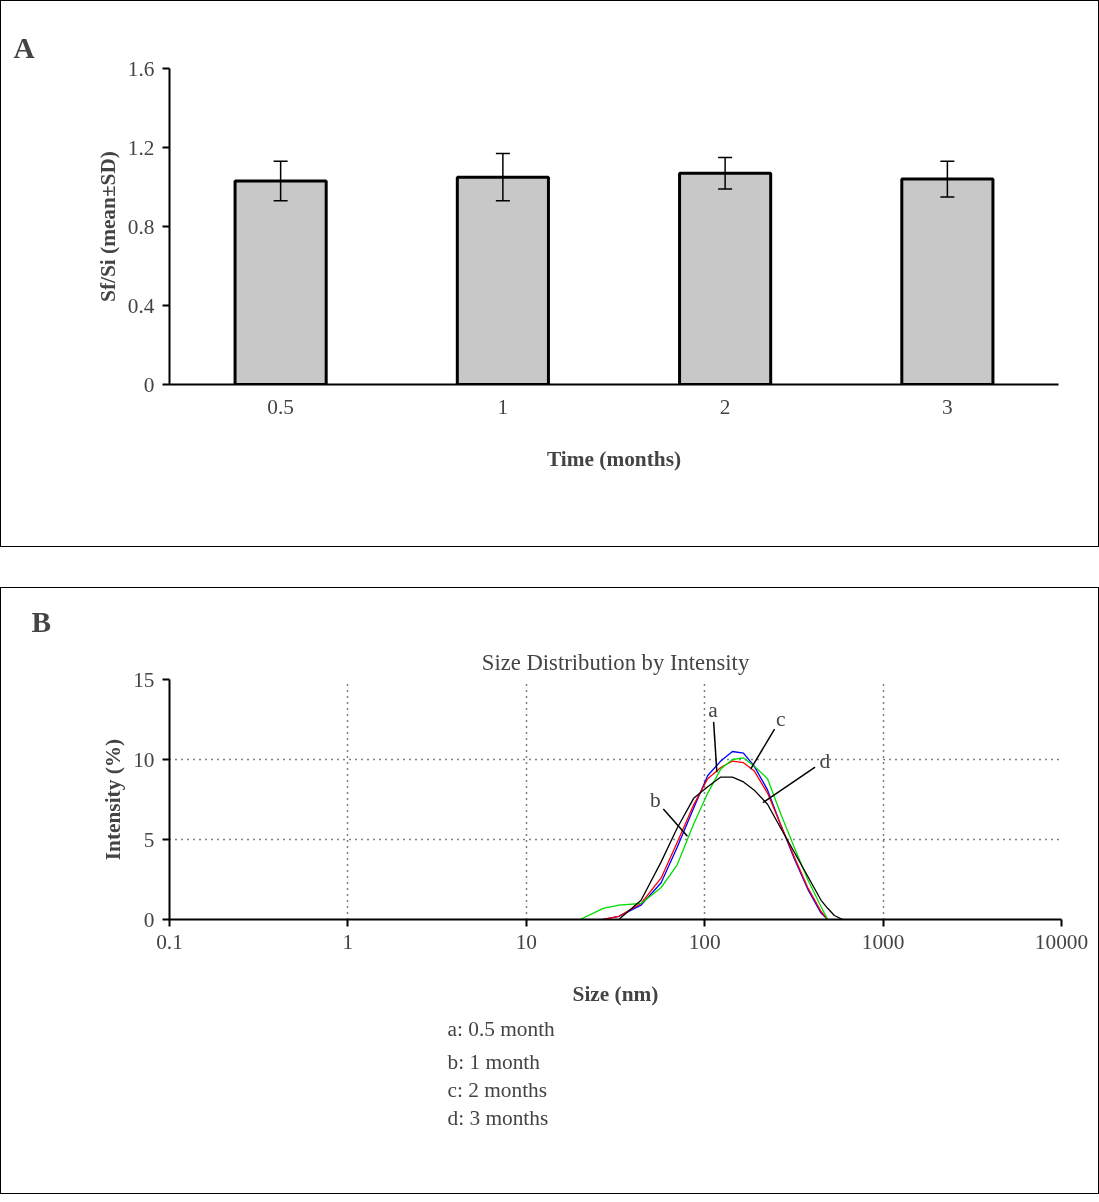 This screenshot has width=1099, height=1202. Describe the element at coordinates (144, 679) in the screenshot. I see `y-tick-label: 15` at that location.